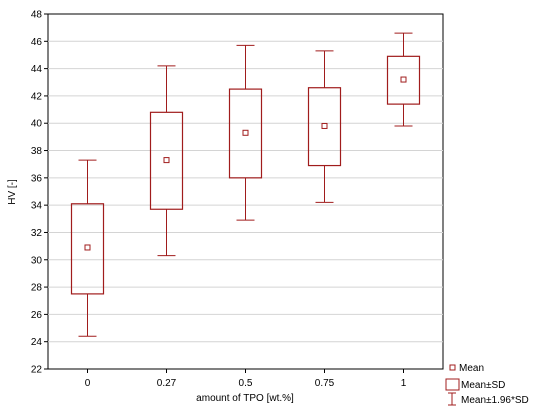 The image size is (550, 415). Describe the element at coordinates (325, 383) in the screenshot. I see `x-tick-label: 0.75` at that location.